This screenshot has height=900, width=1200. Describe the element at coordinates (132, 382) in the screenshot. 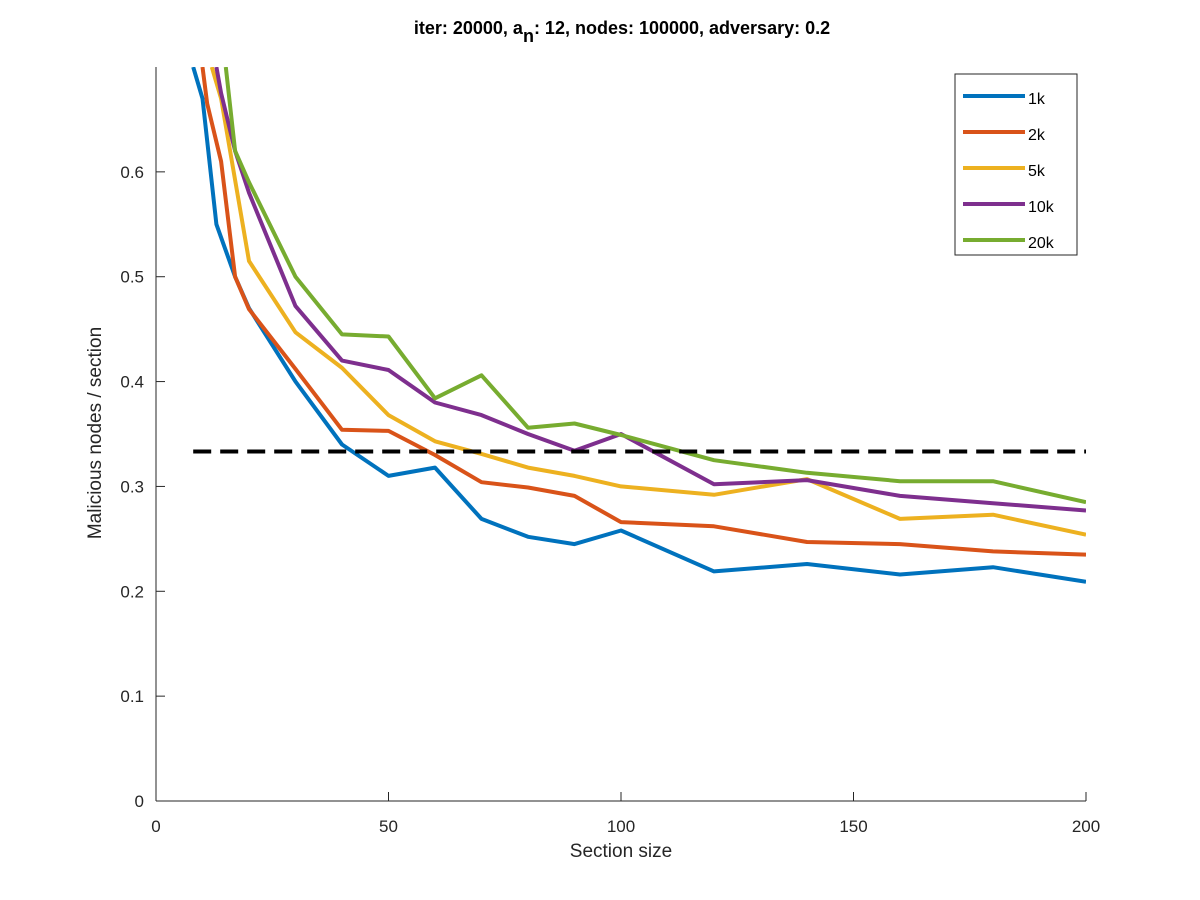

I see `y-tick-label: 0.4` at that location.